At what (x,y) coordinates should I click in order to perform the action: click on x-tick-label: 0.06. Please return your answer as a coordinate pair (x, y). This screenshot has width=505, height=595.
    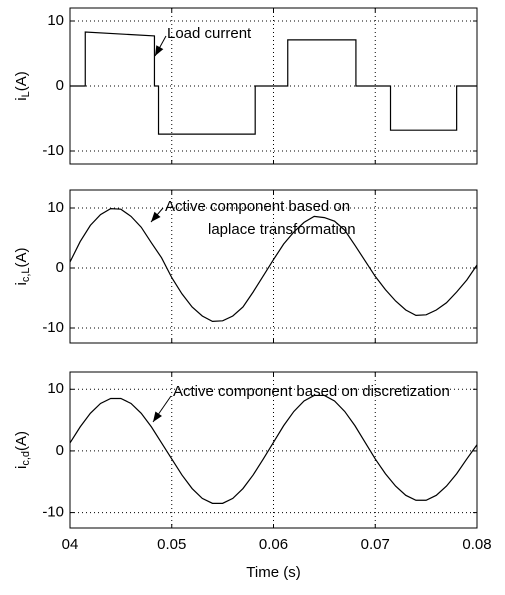
    Looking at the image, I should click on (273, 544).